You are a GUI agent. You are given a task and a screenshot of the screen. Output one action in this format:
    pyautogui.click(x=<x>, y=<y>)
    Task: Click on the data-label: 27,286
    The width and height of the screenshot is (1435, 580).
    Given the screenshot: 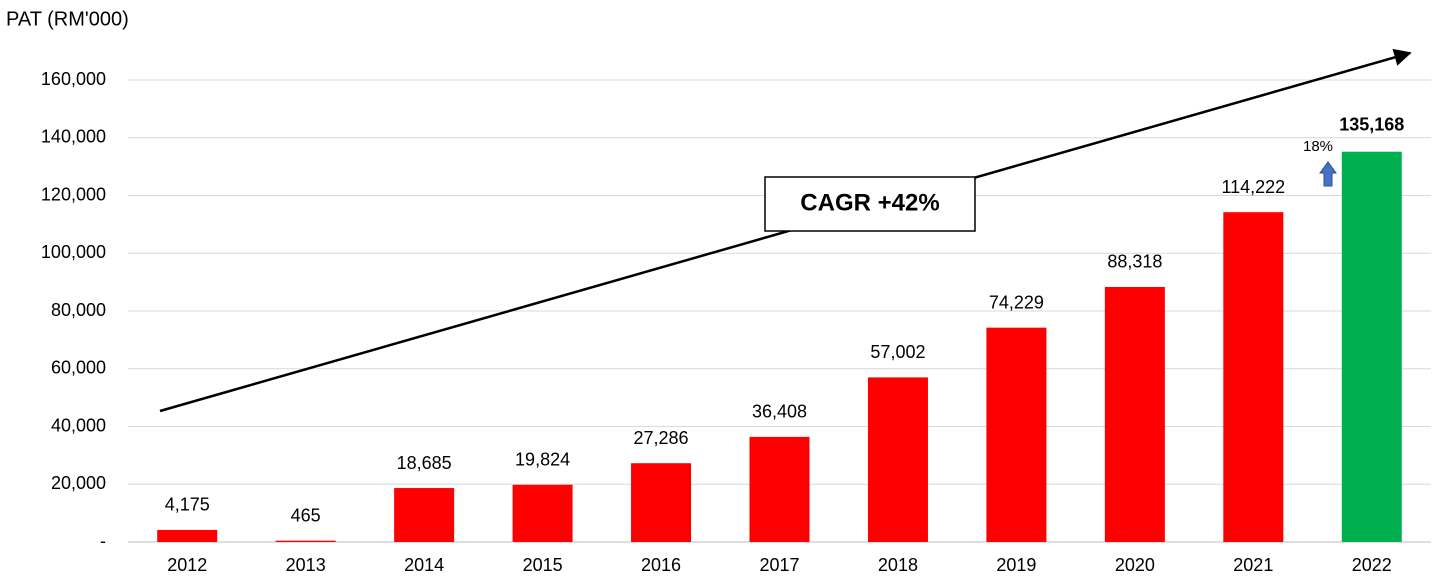 What is the action you would take?
    pyautogui.click(x=661, y=438)
    